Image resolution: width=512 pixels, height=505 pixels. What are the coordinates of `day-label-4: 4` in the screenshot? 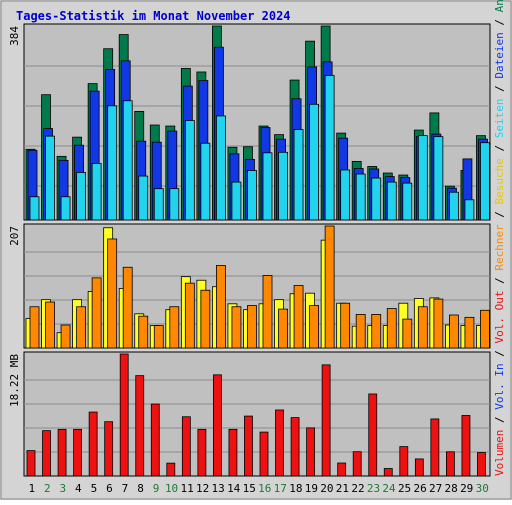 It's located at (78, 488).